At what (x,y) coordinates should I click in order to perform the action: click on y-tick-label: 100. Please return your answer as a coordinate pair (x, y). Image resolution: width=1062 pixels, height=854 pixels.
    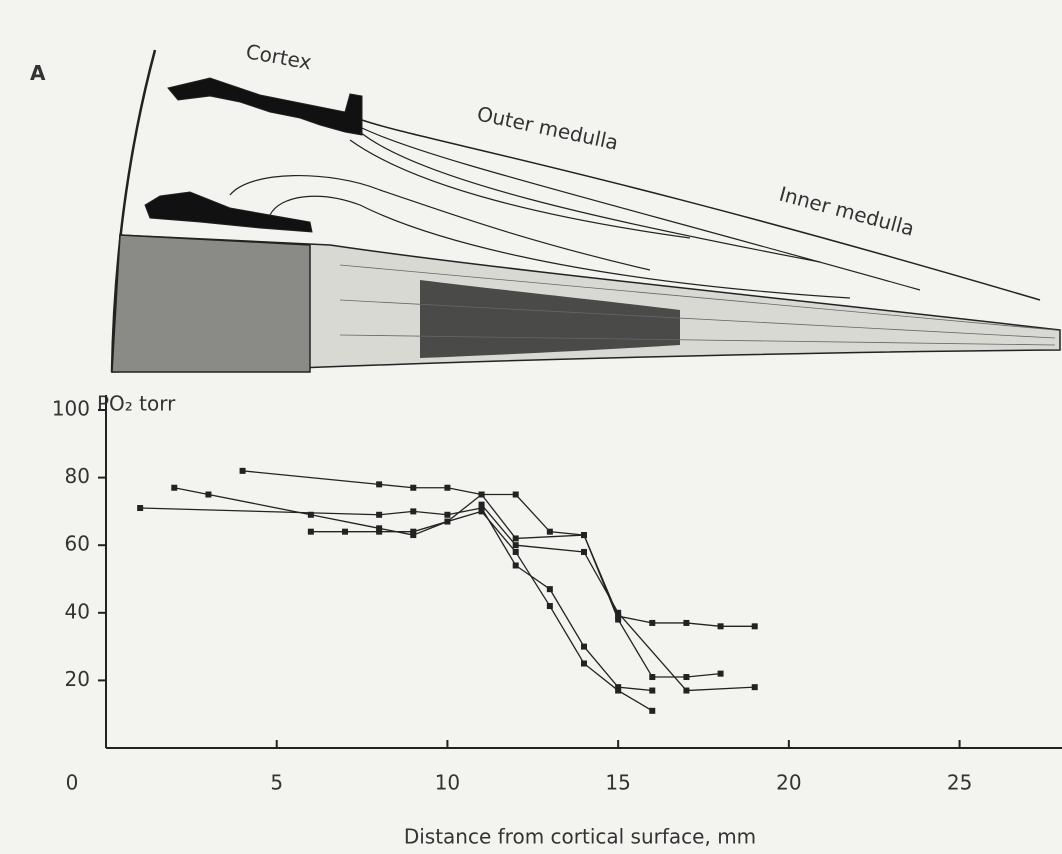
    Looking at the image, I should click on (71, 409).